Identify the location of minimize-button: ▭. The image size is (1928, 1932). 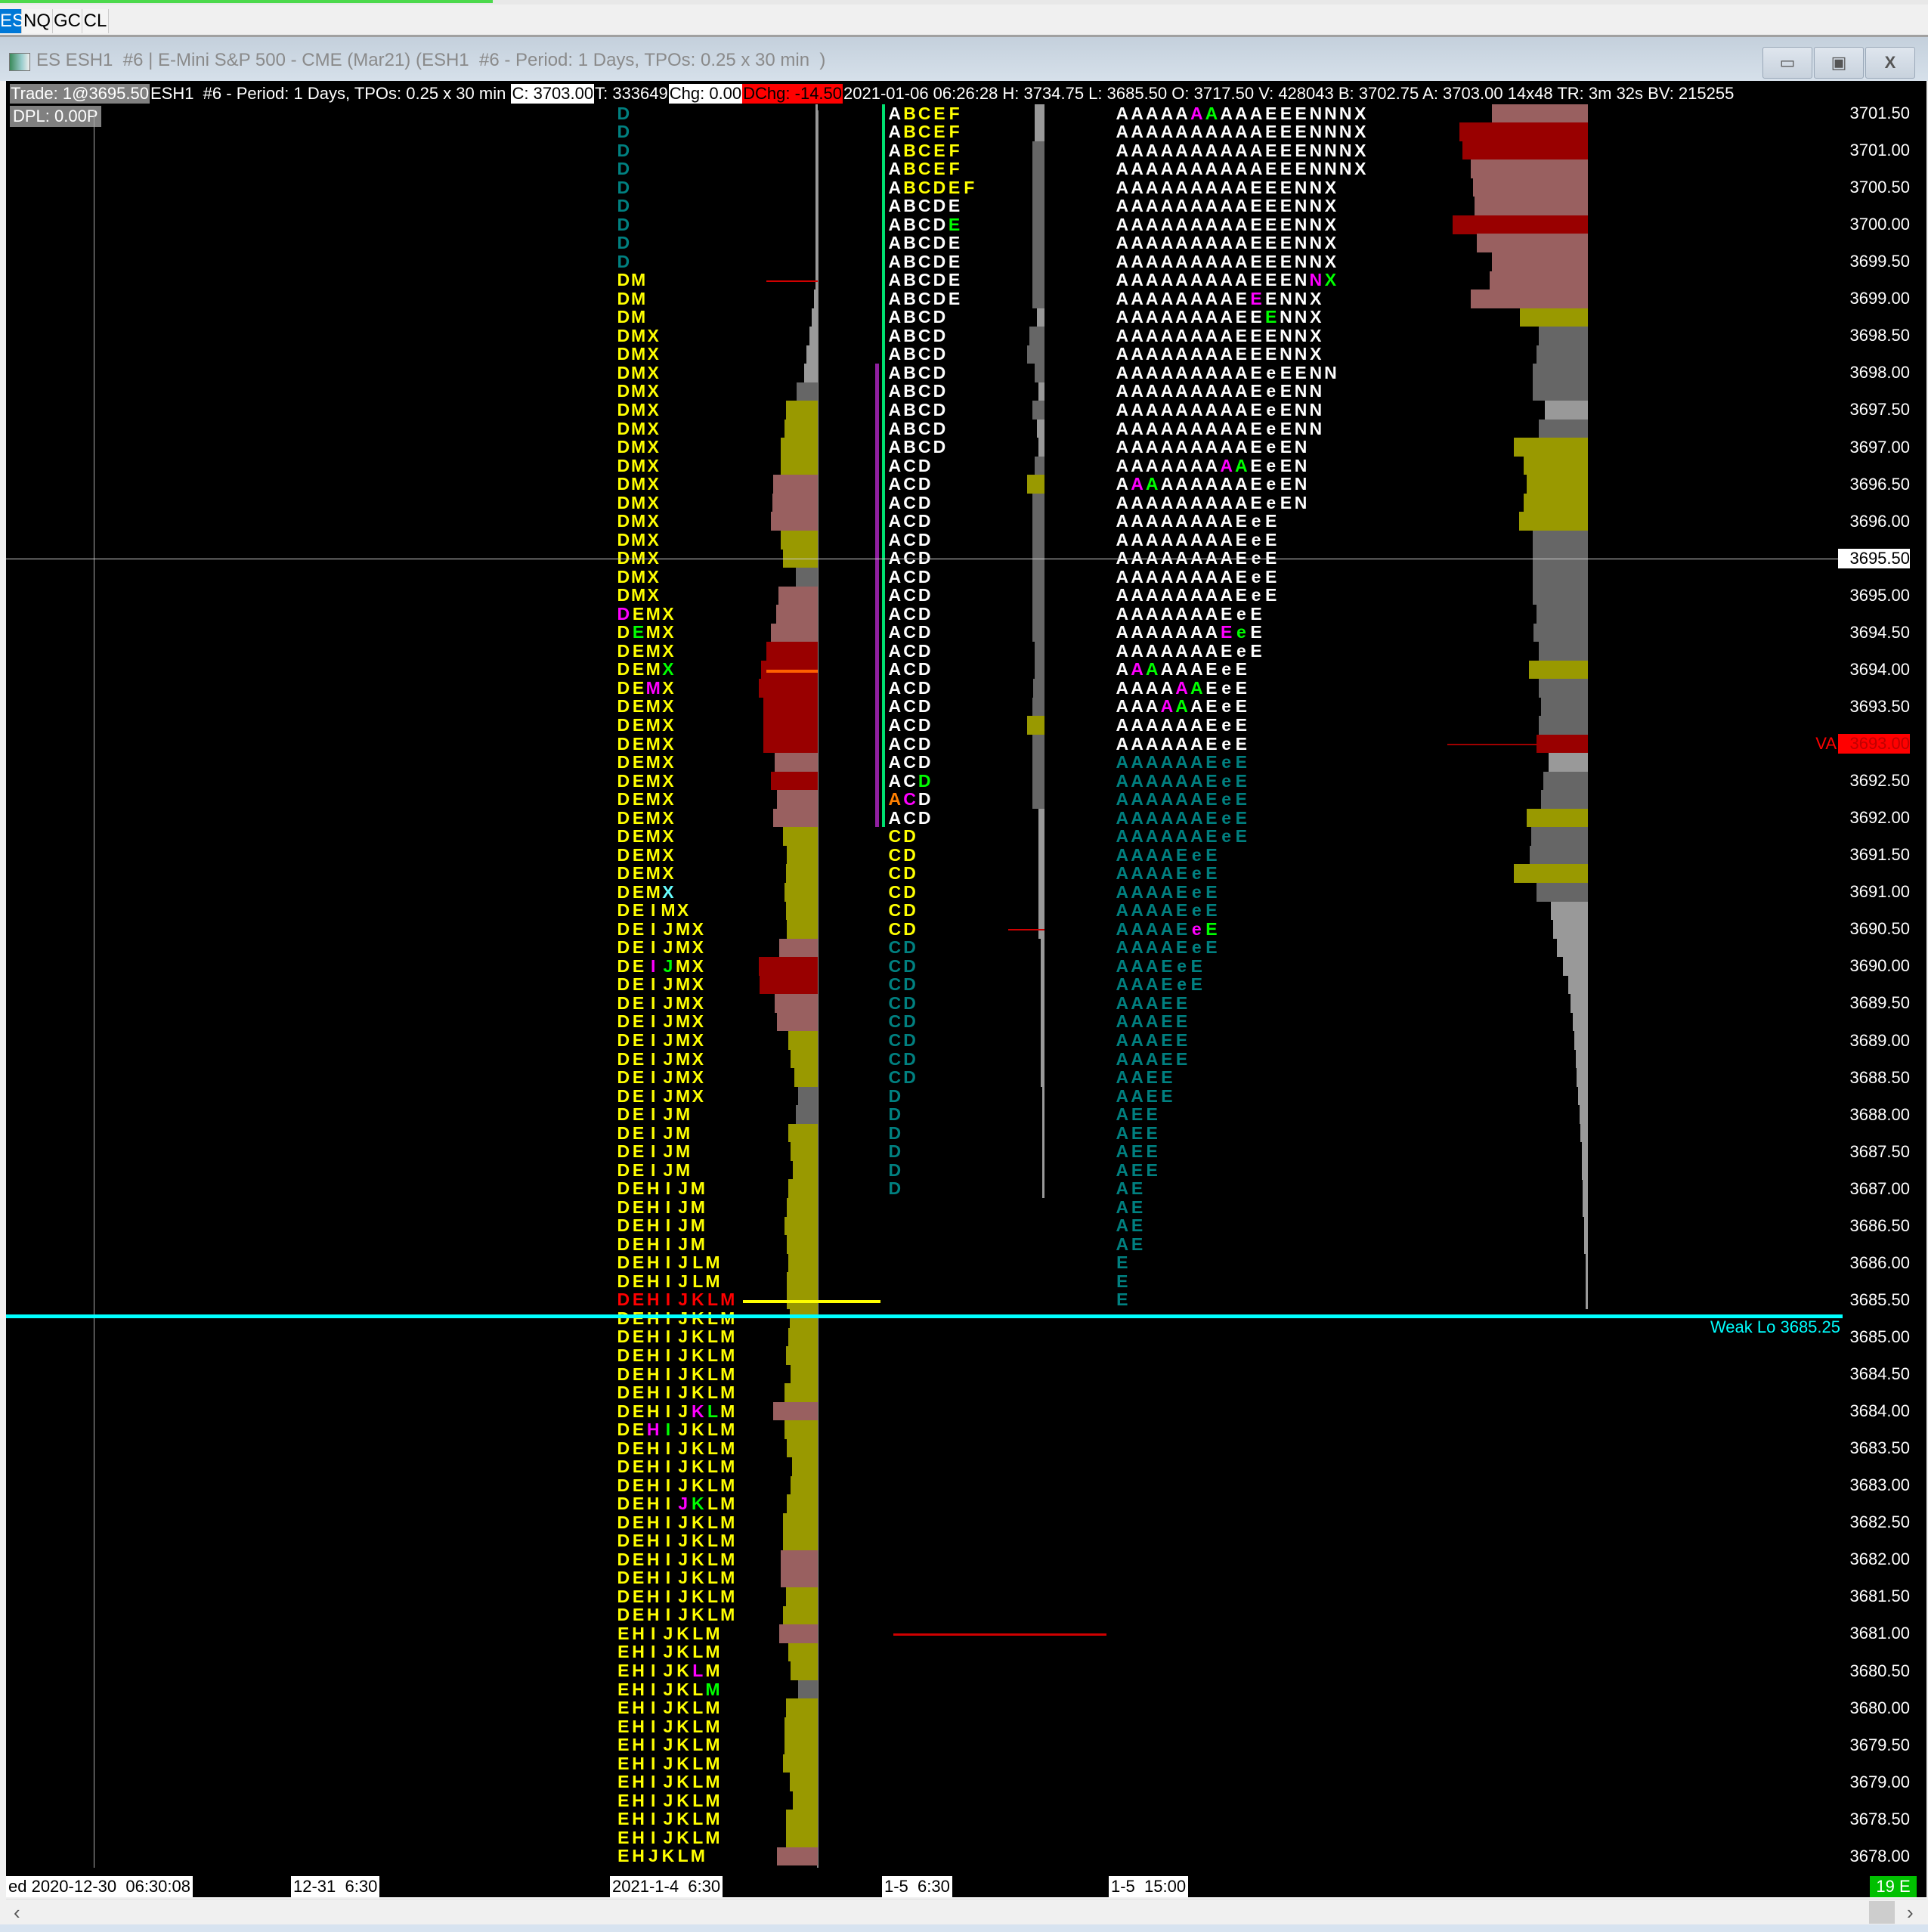
(1787, 63).